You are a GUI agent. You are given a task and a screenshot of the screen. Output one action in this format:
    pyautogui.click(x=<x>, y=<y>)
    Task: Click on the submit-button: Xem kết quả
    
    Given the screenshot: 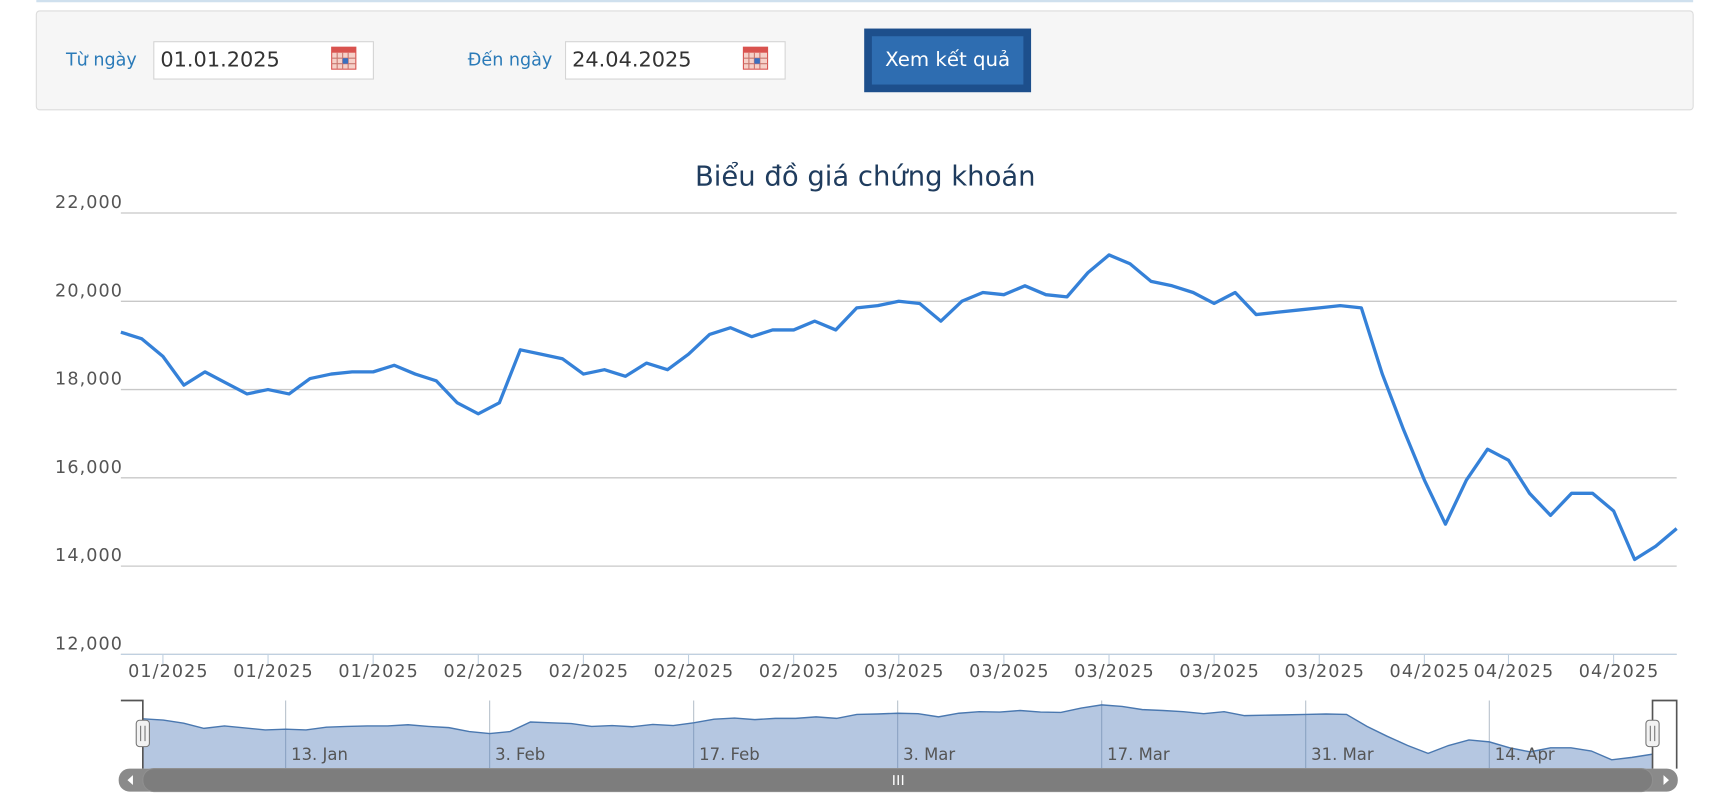 What is the action you would take?
    pyautogui.click(x=948, y=60)
    